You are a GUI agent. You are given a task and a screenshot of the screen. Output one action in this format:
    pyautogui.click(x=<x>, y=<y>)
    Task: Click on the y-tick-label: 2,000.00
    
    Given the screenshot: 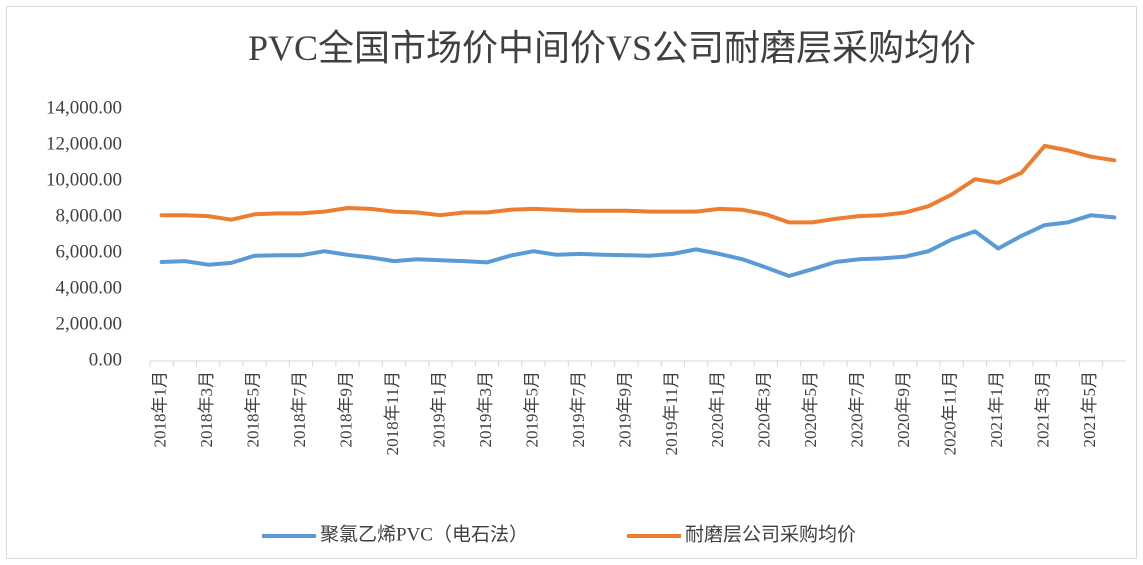 What is the action you would take?
    pyautogui.click(x=89, y=323)
    